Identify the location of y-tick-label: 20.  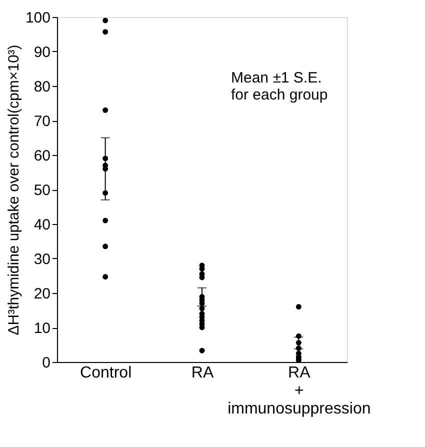
(42, 294).